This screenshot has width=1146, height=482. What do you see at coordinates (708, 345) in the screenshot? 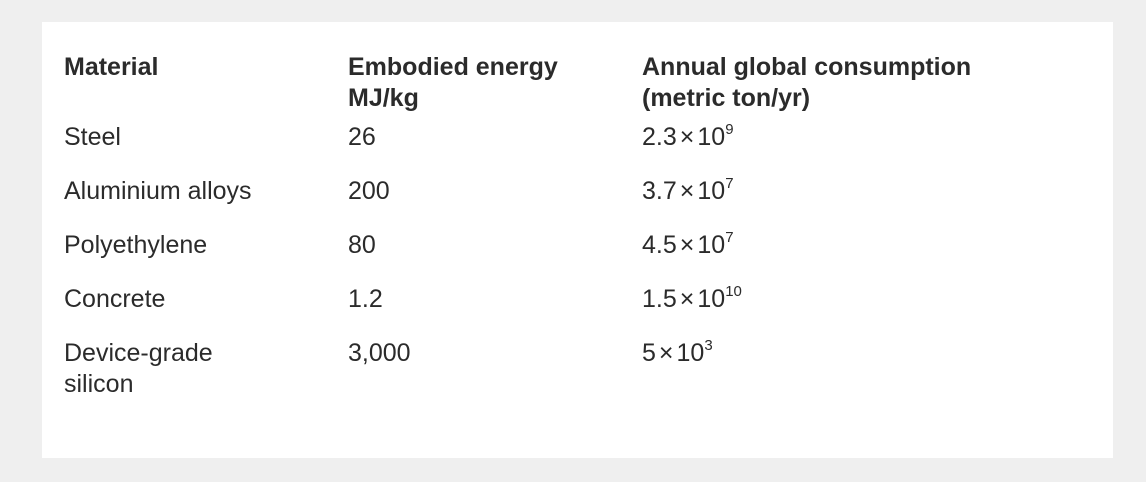
I see `consumption-exponent: 3` at bounding box center [708, 345].